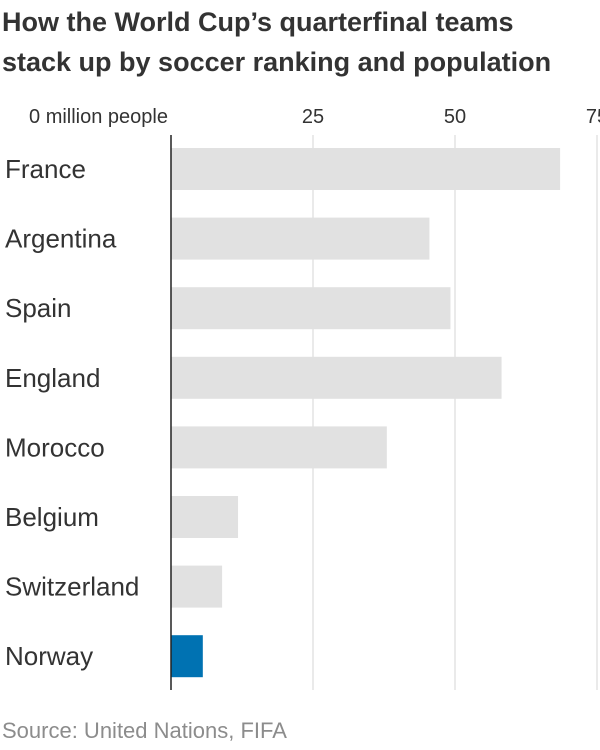 Image resolution: width=600 pixels, height=750 pixels. What do you see at coordinates (300, 238) in the screenshot?
I see `bar-argentina` at bounding box center [300, 238].